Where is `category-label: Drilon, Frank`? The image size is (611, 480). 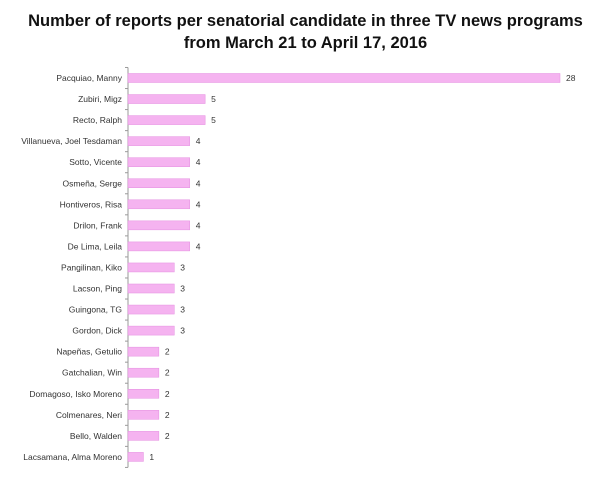
category-label: Drilon, Frank is located at coordinates (97, 225).